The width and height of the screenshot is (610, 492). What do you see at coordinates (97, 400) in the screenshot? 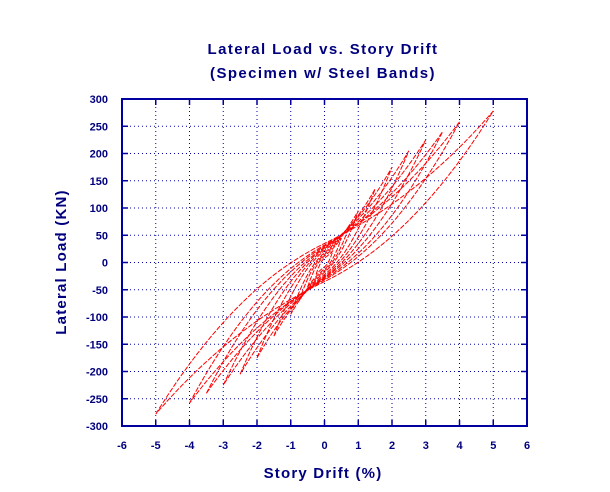
I see `y-tick-label: -250` at bounding box center [97, 400].